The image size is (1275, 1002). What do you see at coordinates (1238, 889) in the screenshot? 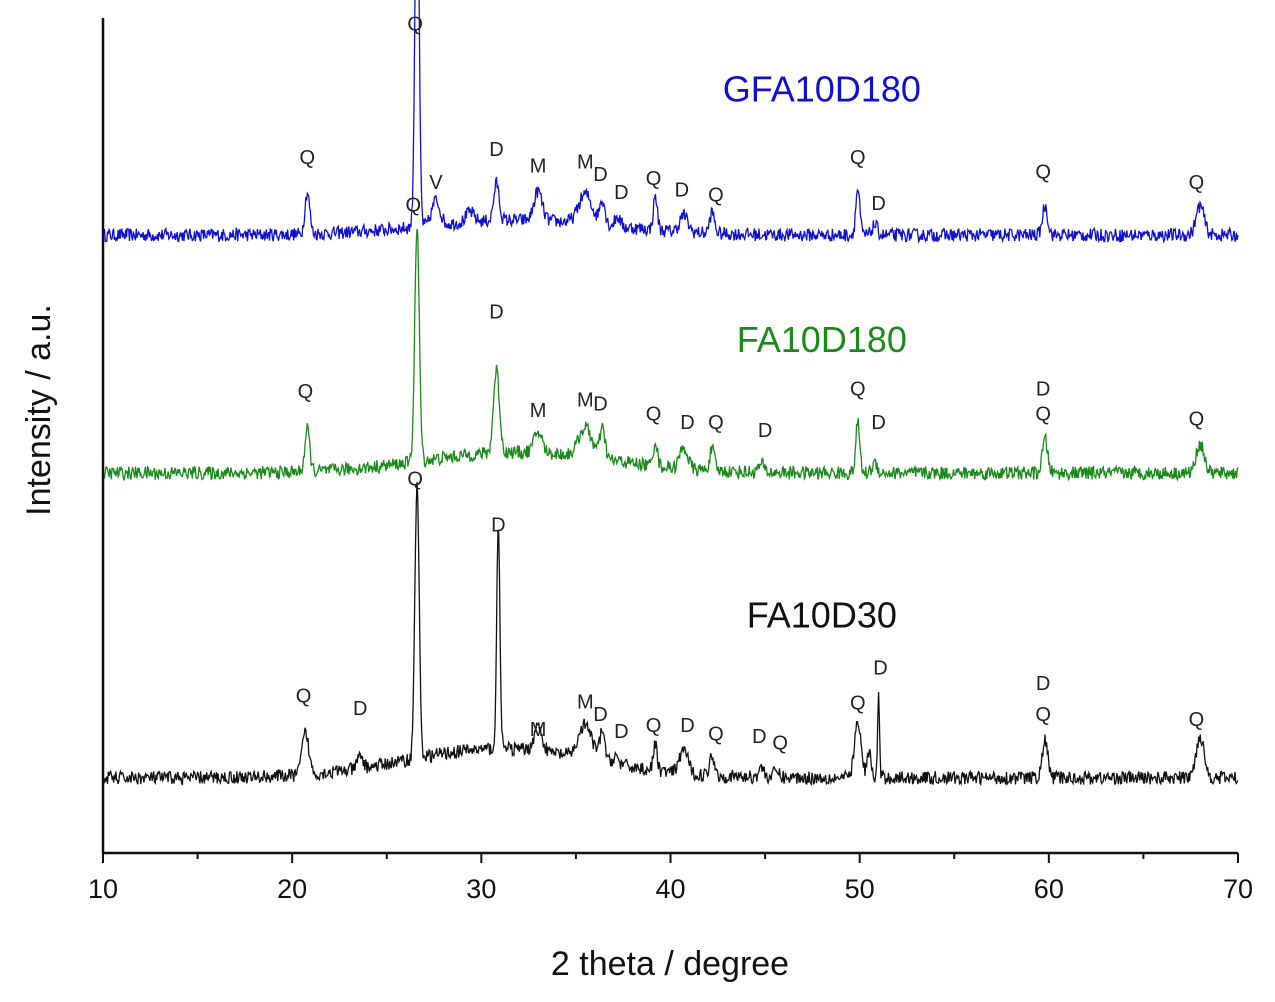
I see `x-tick-label: 70` at bounding box center [1238, 889].